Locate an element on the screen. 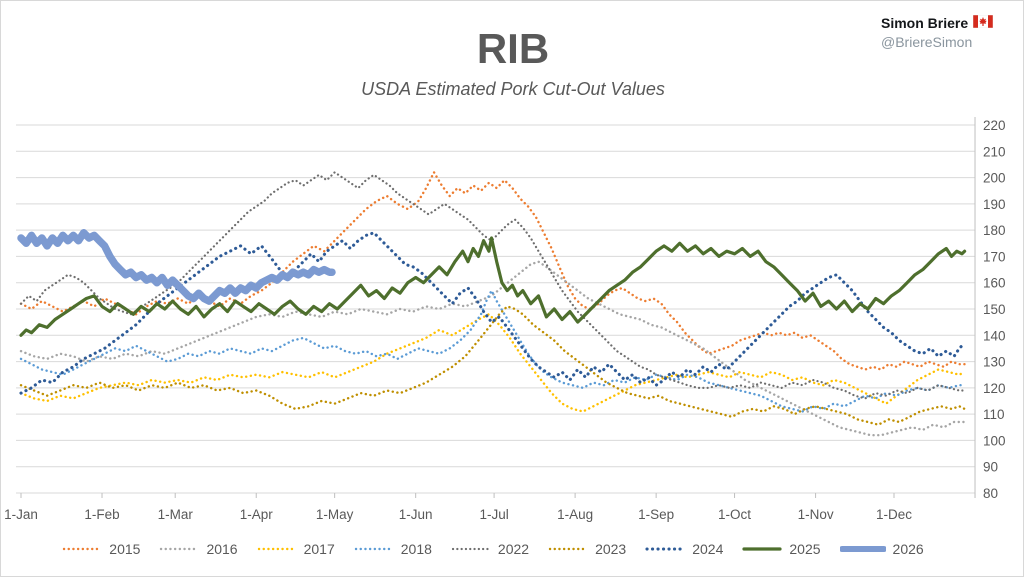  legend-item-2015: 2015 is located at coordinates (101, 549).